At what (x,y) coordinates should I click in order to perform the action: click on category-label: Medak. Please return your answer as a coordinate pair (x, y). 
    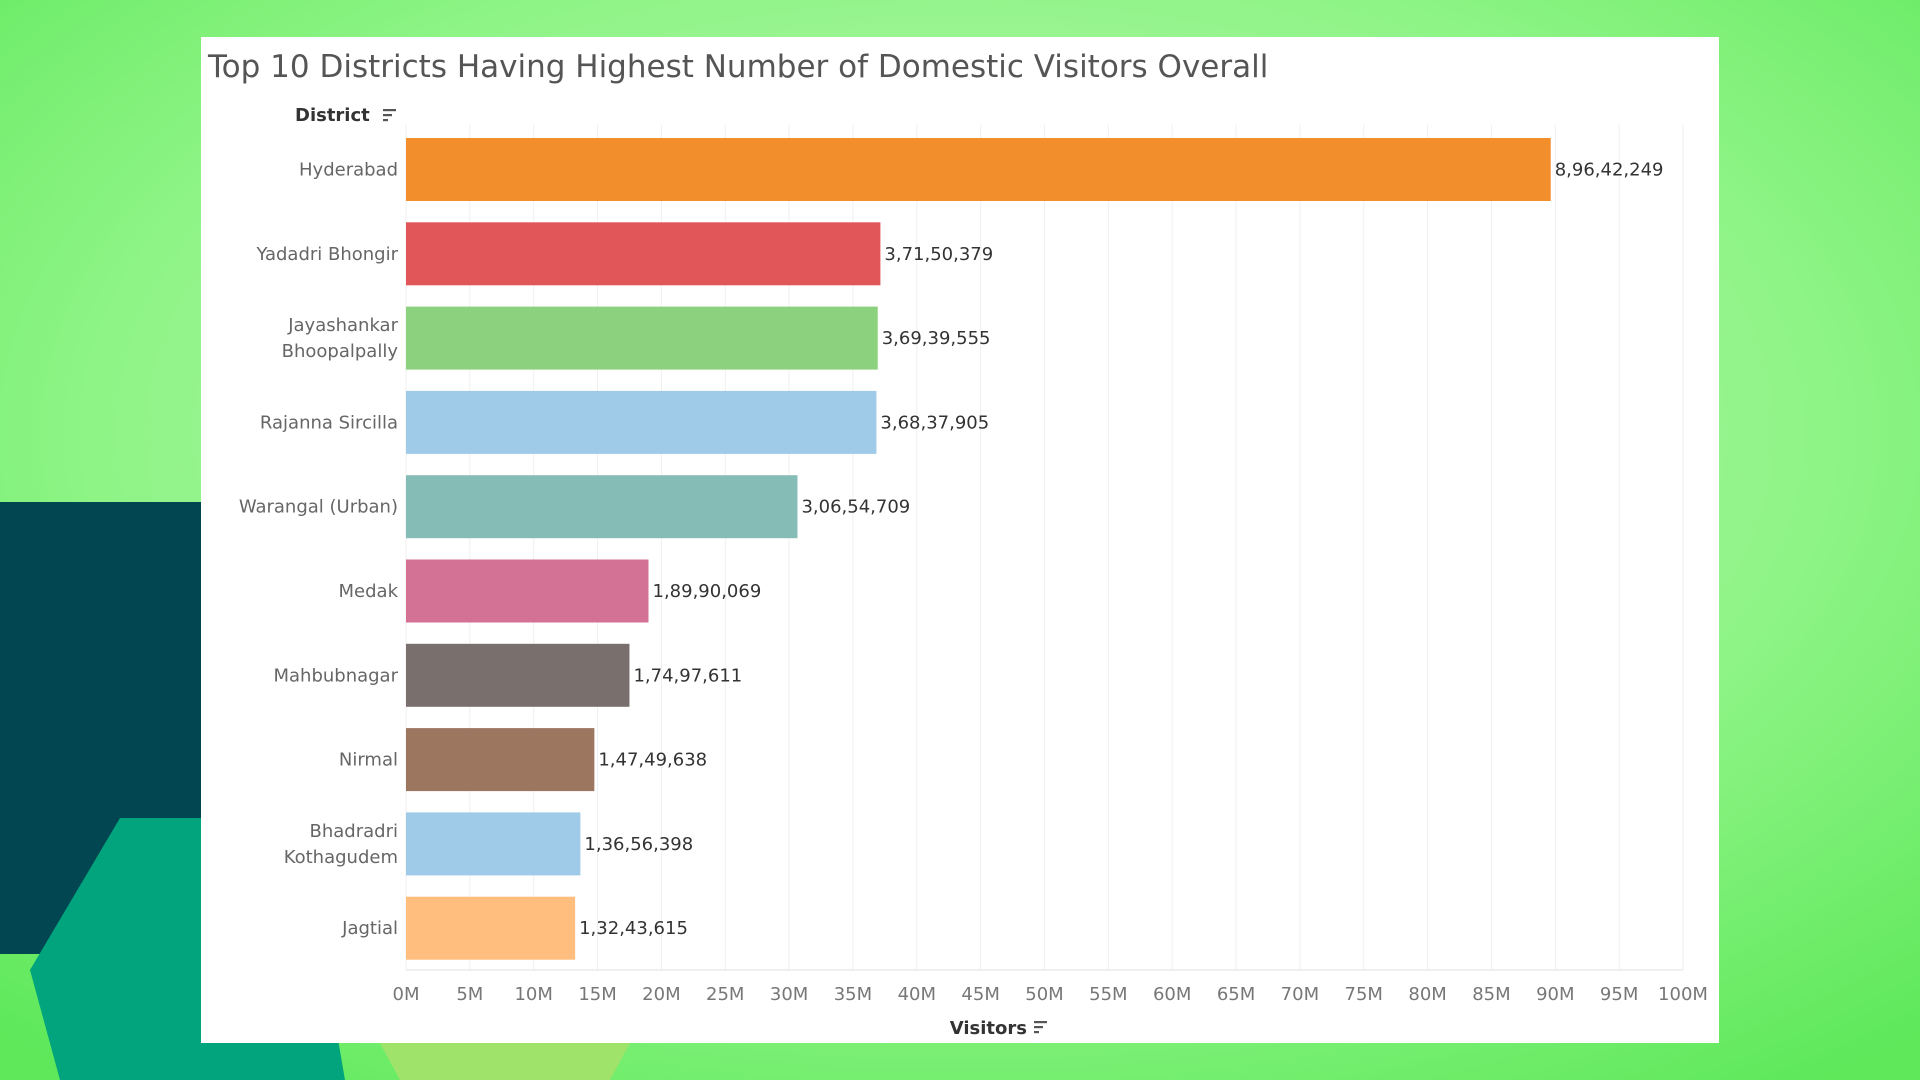
    Looking at the image, I should click on (369, 591).